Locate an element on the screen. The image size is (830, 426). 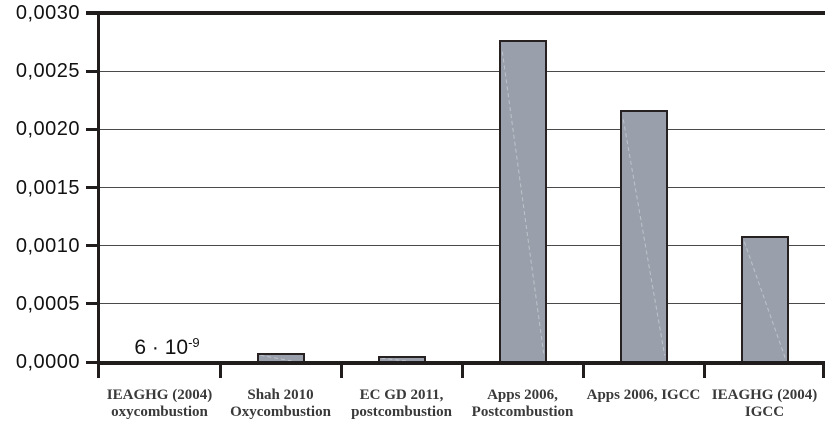
annotation-exponent-text: -9 is located at coordinates (194, 342).